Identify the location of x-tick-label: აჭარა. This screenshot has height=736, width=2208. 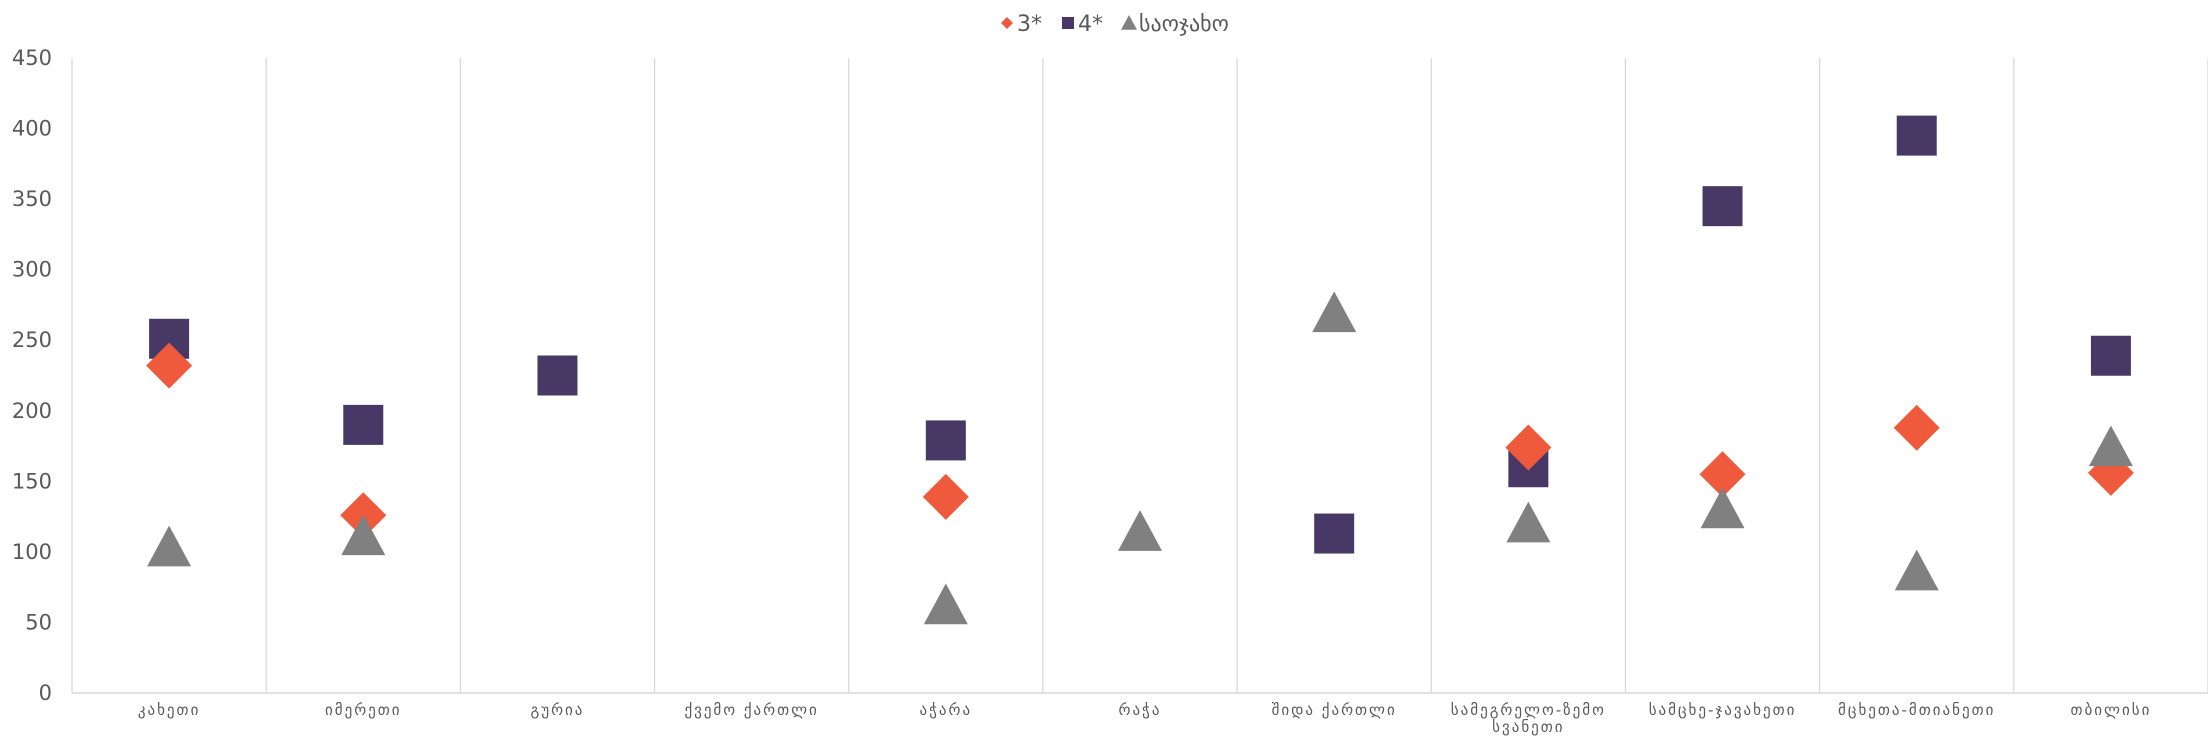
(946, 710).